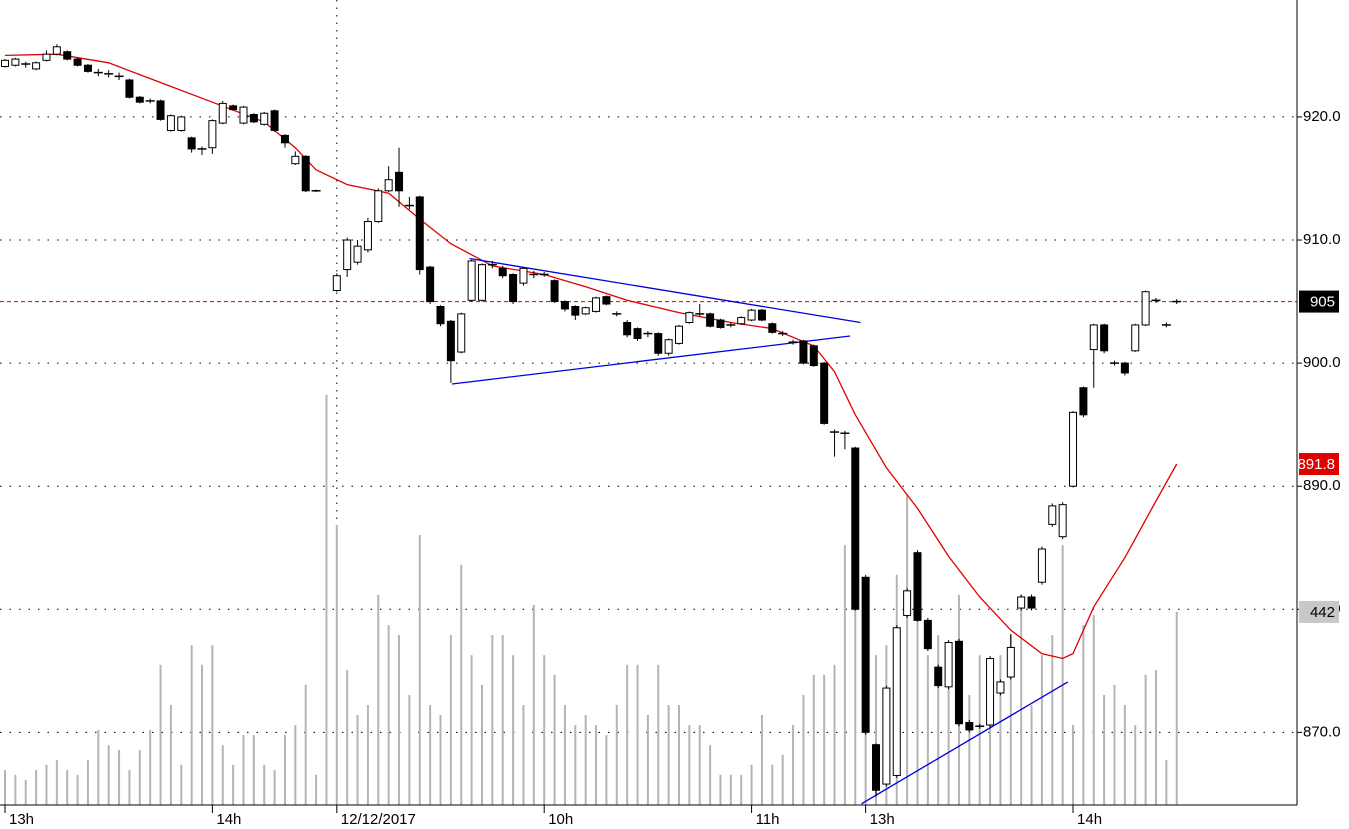 The width and height of the screenshot is (1349, 829). I want to click on x-tick-label: 14h, so click(1089, 819).